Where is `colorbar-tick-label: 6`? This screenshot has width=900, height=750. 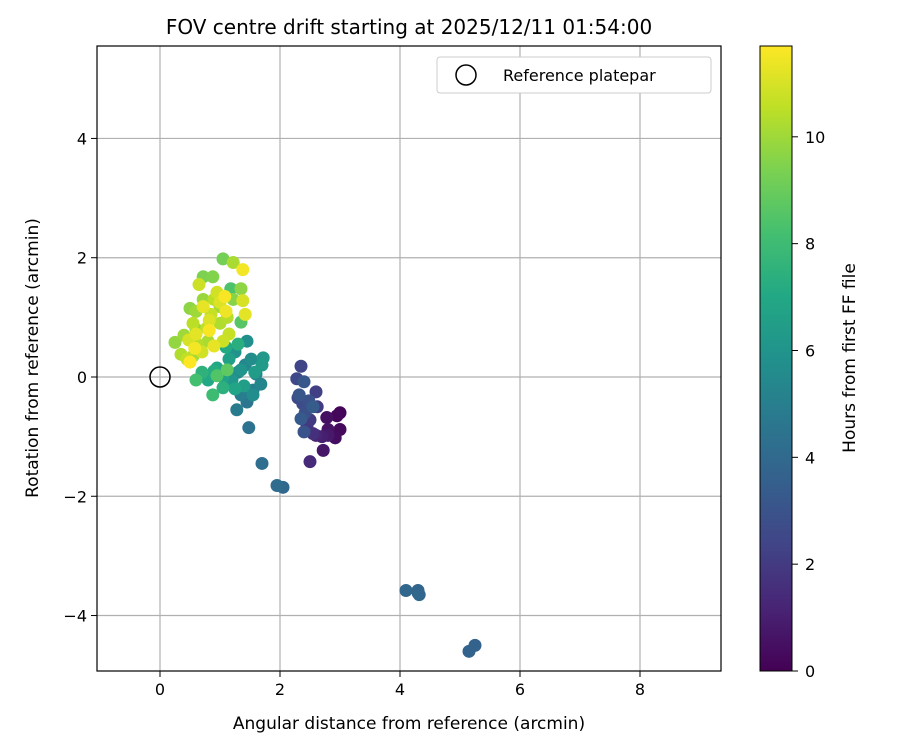
colorbar-tick-label: 6 is located at coordinates (810, 350).